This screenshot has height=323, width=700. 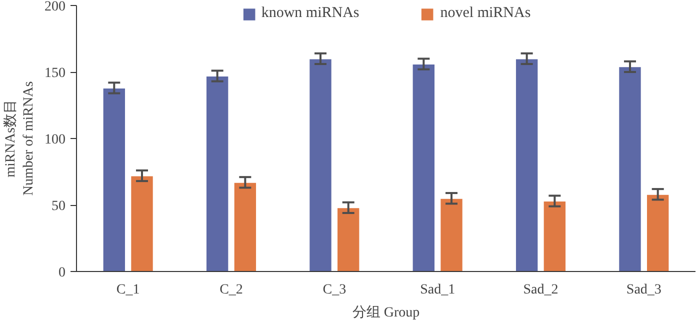 I want to click on y-tick-label: 100, so click(x=55, y=140).